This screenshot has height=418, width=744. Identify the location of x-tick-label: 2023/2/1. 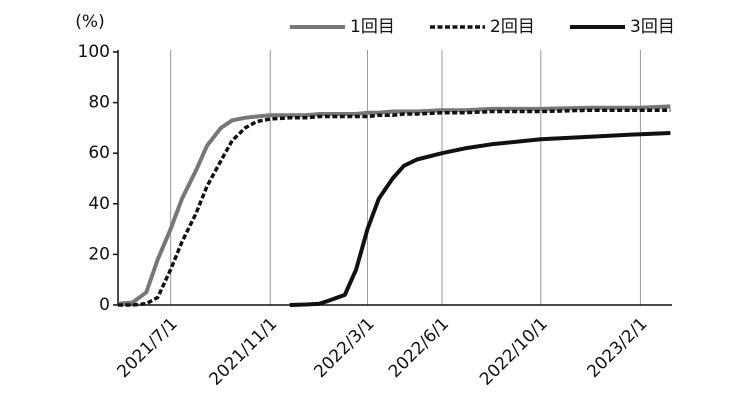
(617, 348).